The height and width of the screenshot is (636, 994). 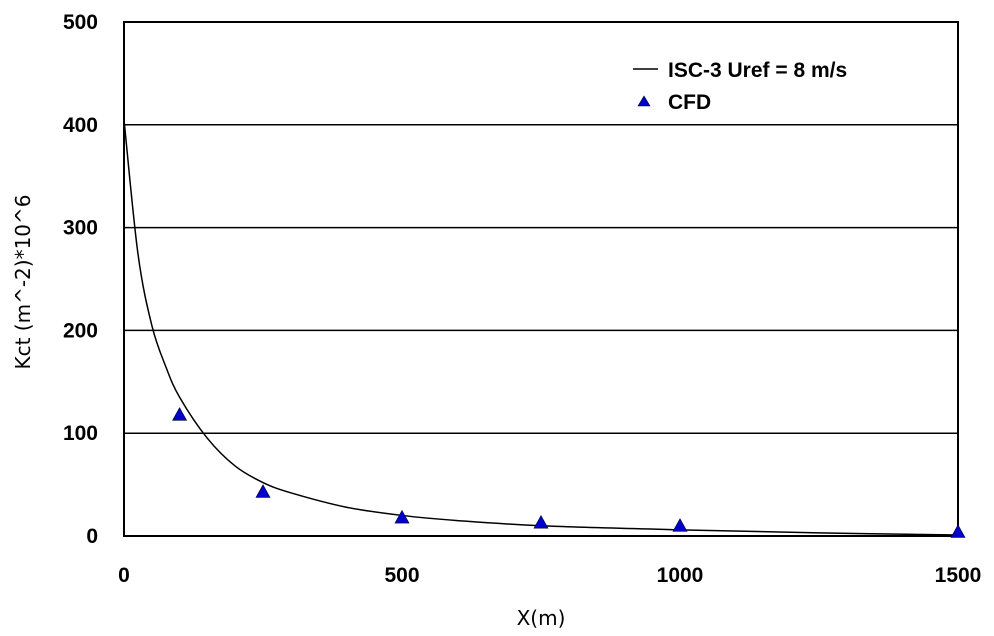 I want to click on x-tick-labels: 0 500 1000 1500, so click(x=549, y=575).